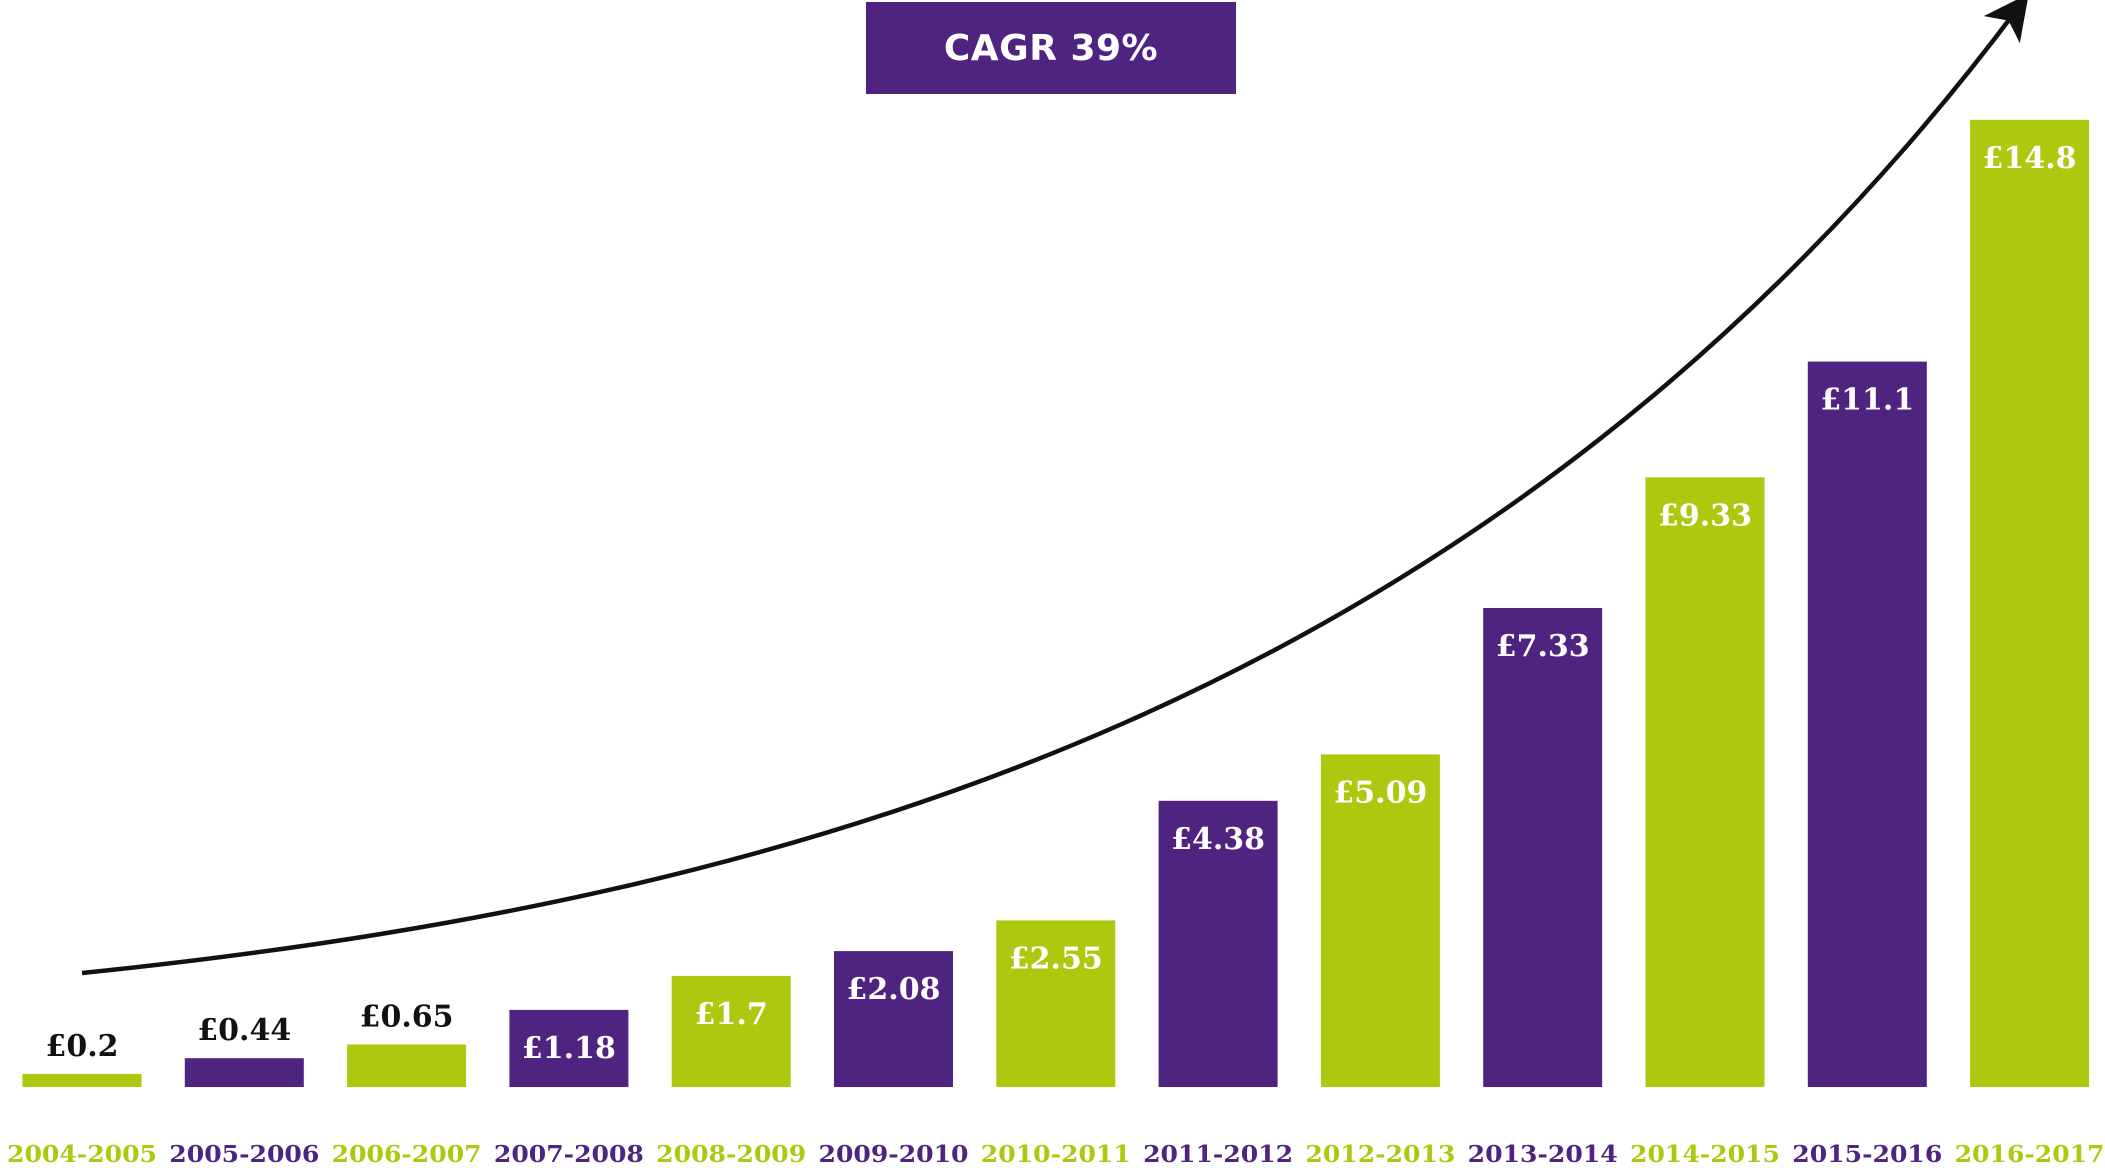  What do you see at coordinates (1380, 920) in the screenshot?
I see `bar-2012-2013` at bounding box center [1380, 920].